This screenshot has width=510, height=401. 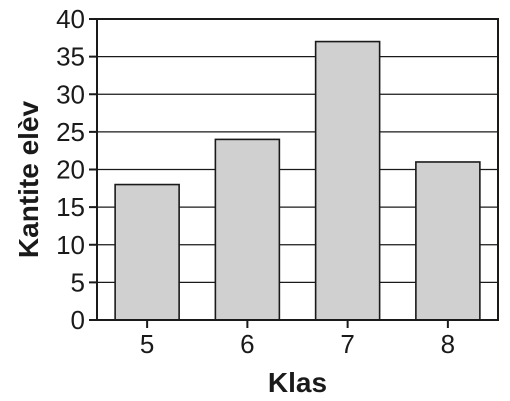 What do you see at coordinates (78, 320) in the screenshot?
I see `y-tick-label: 0` at bounding box center [78, 320].